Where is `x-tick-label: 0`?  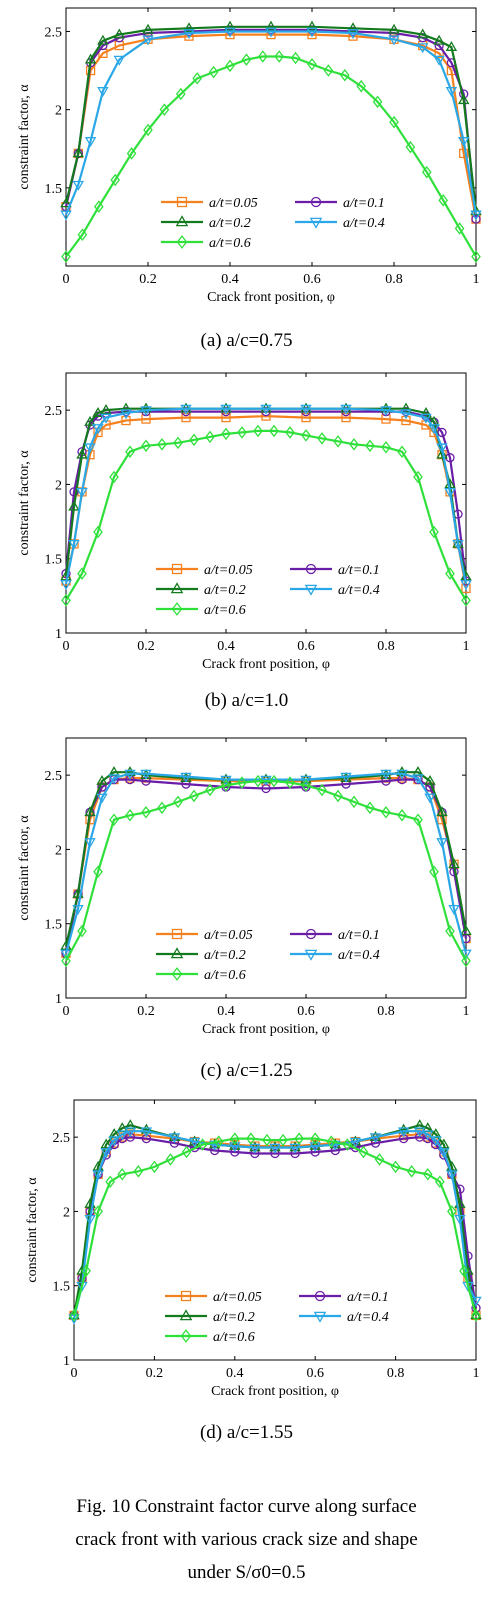 x-tick-label: 0 is located at coordinates (66, 279).